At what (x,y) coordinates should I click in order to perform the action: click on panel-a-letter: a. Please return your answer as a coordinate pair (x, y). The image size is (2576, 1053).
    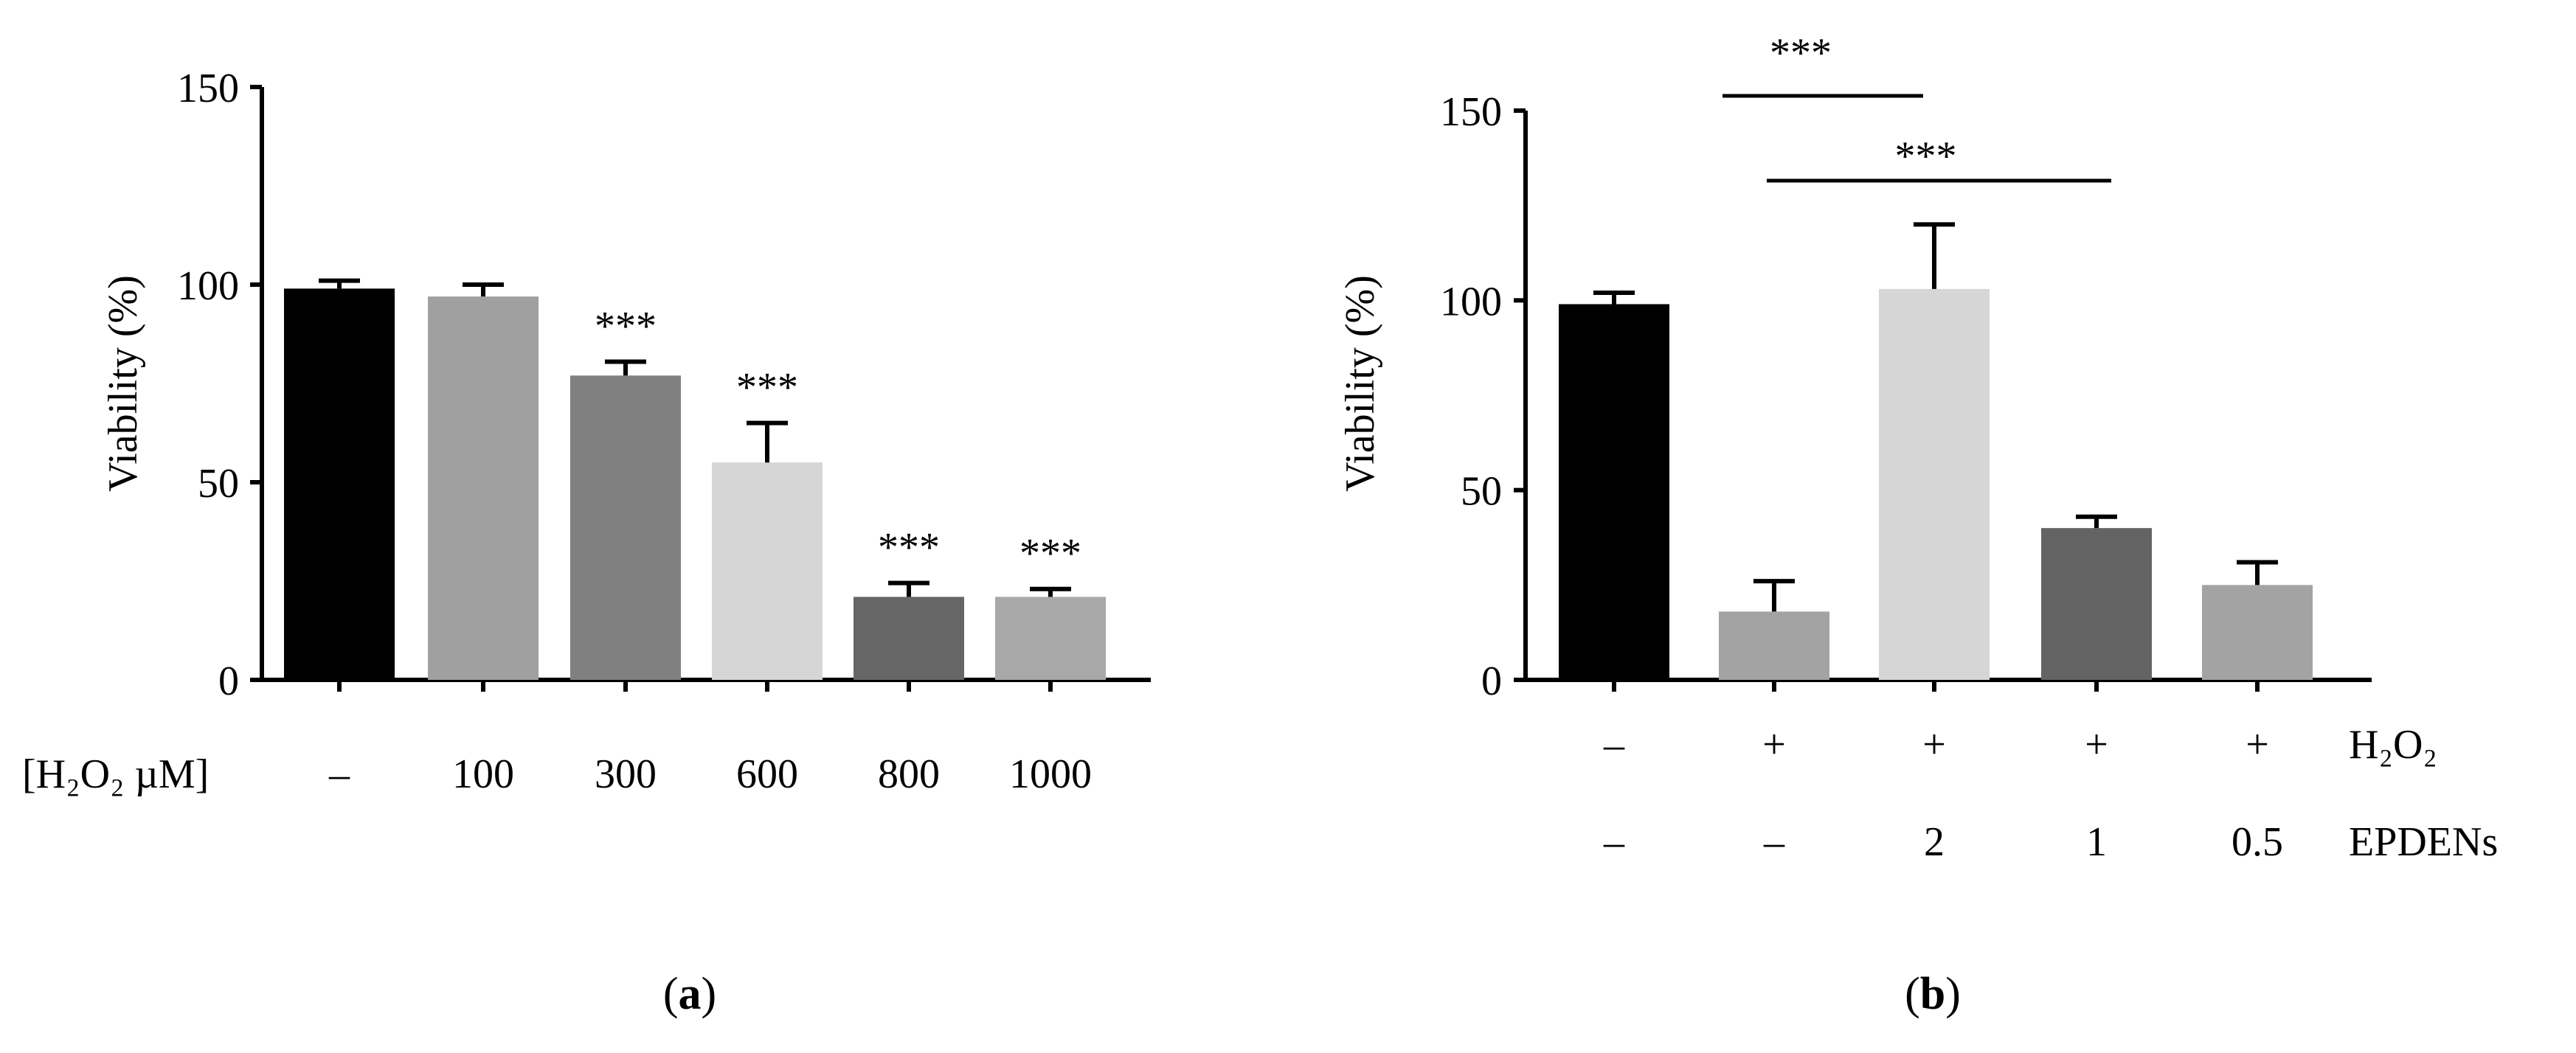
    Looking at the image, I should click on (691, 994).